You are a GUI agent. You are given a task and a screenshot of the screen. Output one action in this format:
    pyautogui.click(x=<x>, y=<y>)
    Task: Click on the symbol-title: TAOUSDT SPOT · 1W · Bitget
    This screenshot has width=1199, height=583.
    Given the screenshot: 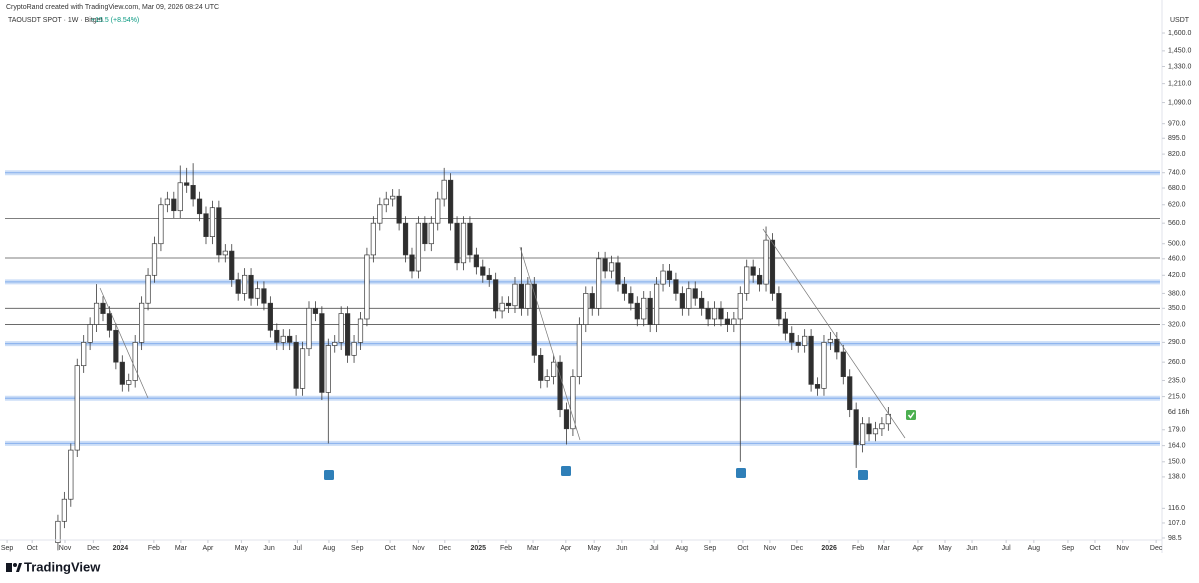 What is the action you would take?
    pyautogui.click(x=55, y=20)
    